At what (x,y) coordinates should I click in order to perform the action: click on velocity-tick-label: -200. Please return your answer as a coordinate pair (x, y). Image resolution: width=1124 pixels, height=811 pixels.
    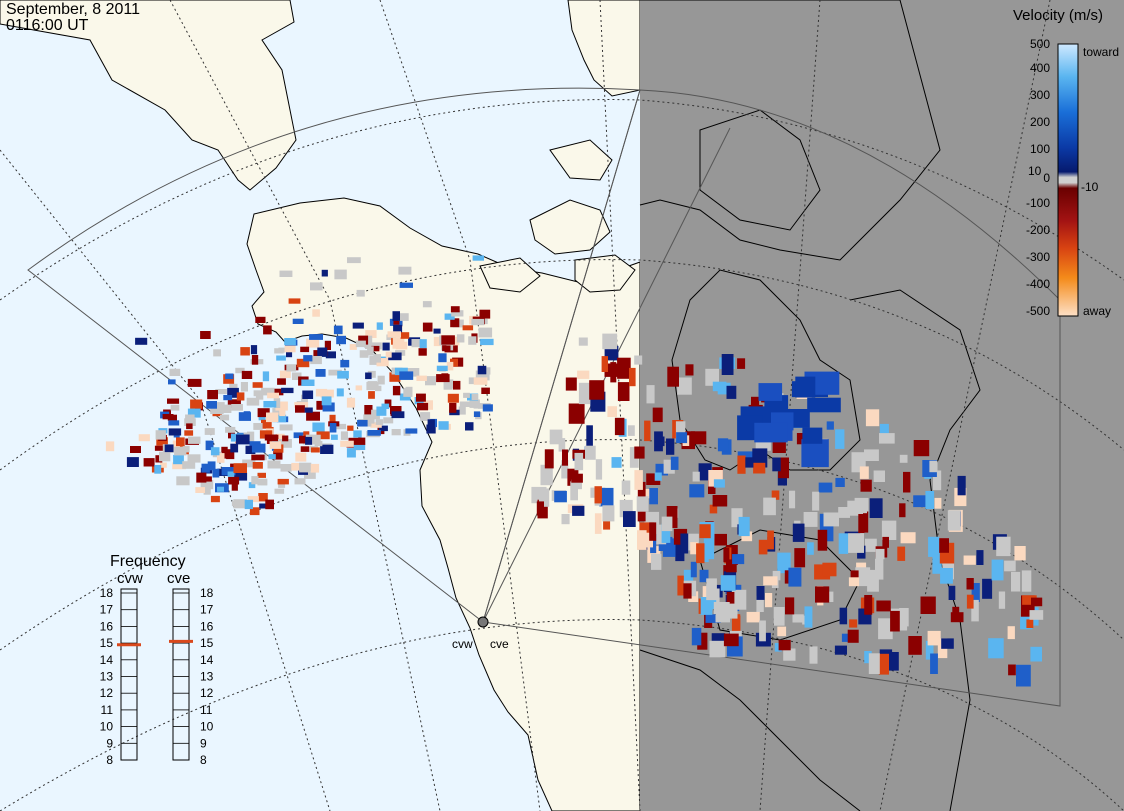
    Looking at the image, I should click on (1038, 230).